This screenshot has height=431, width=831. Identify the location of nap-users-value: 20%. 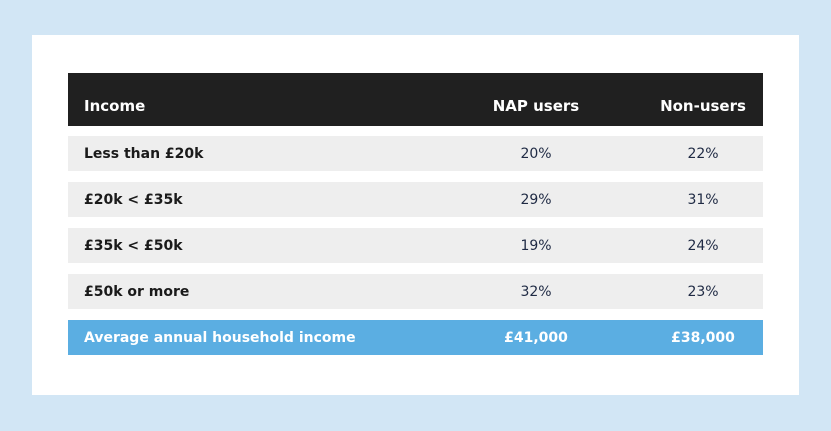
(536, 153).